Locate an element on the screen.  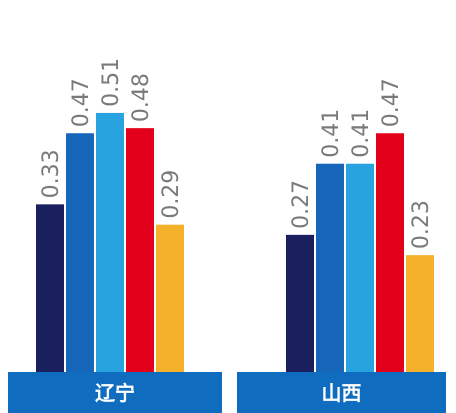
value-label-0-3: 0.48 is located at coordinates (141, 97).